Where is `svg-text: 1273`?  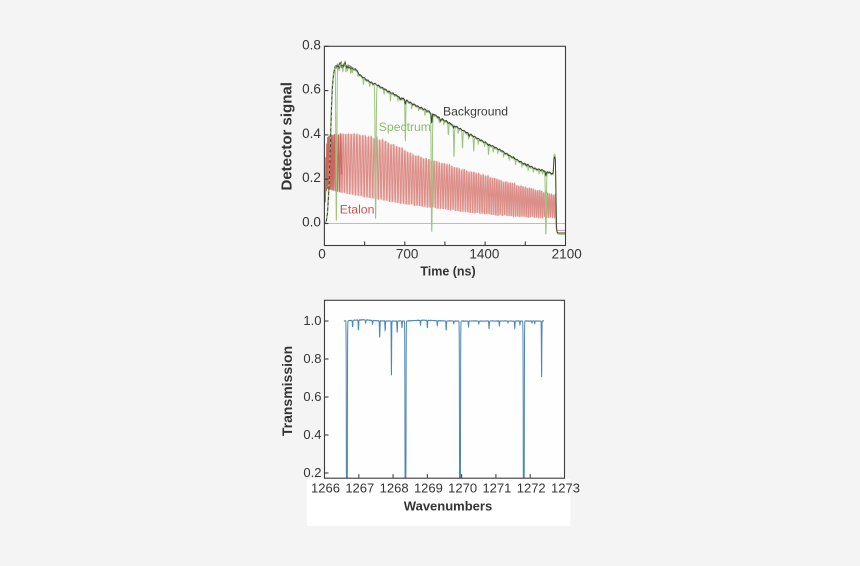
svg-text: 1273 is located at coordinates (565, 488).